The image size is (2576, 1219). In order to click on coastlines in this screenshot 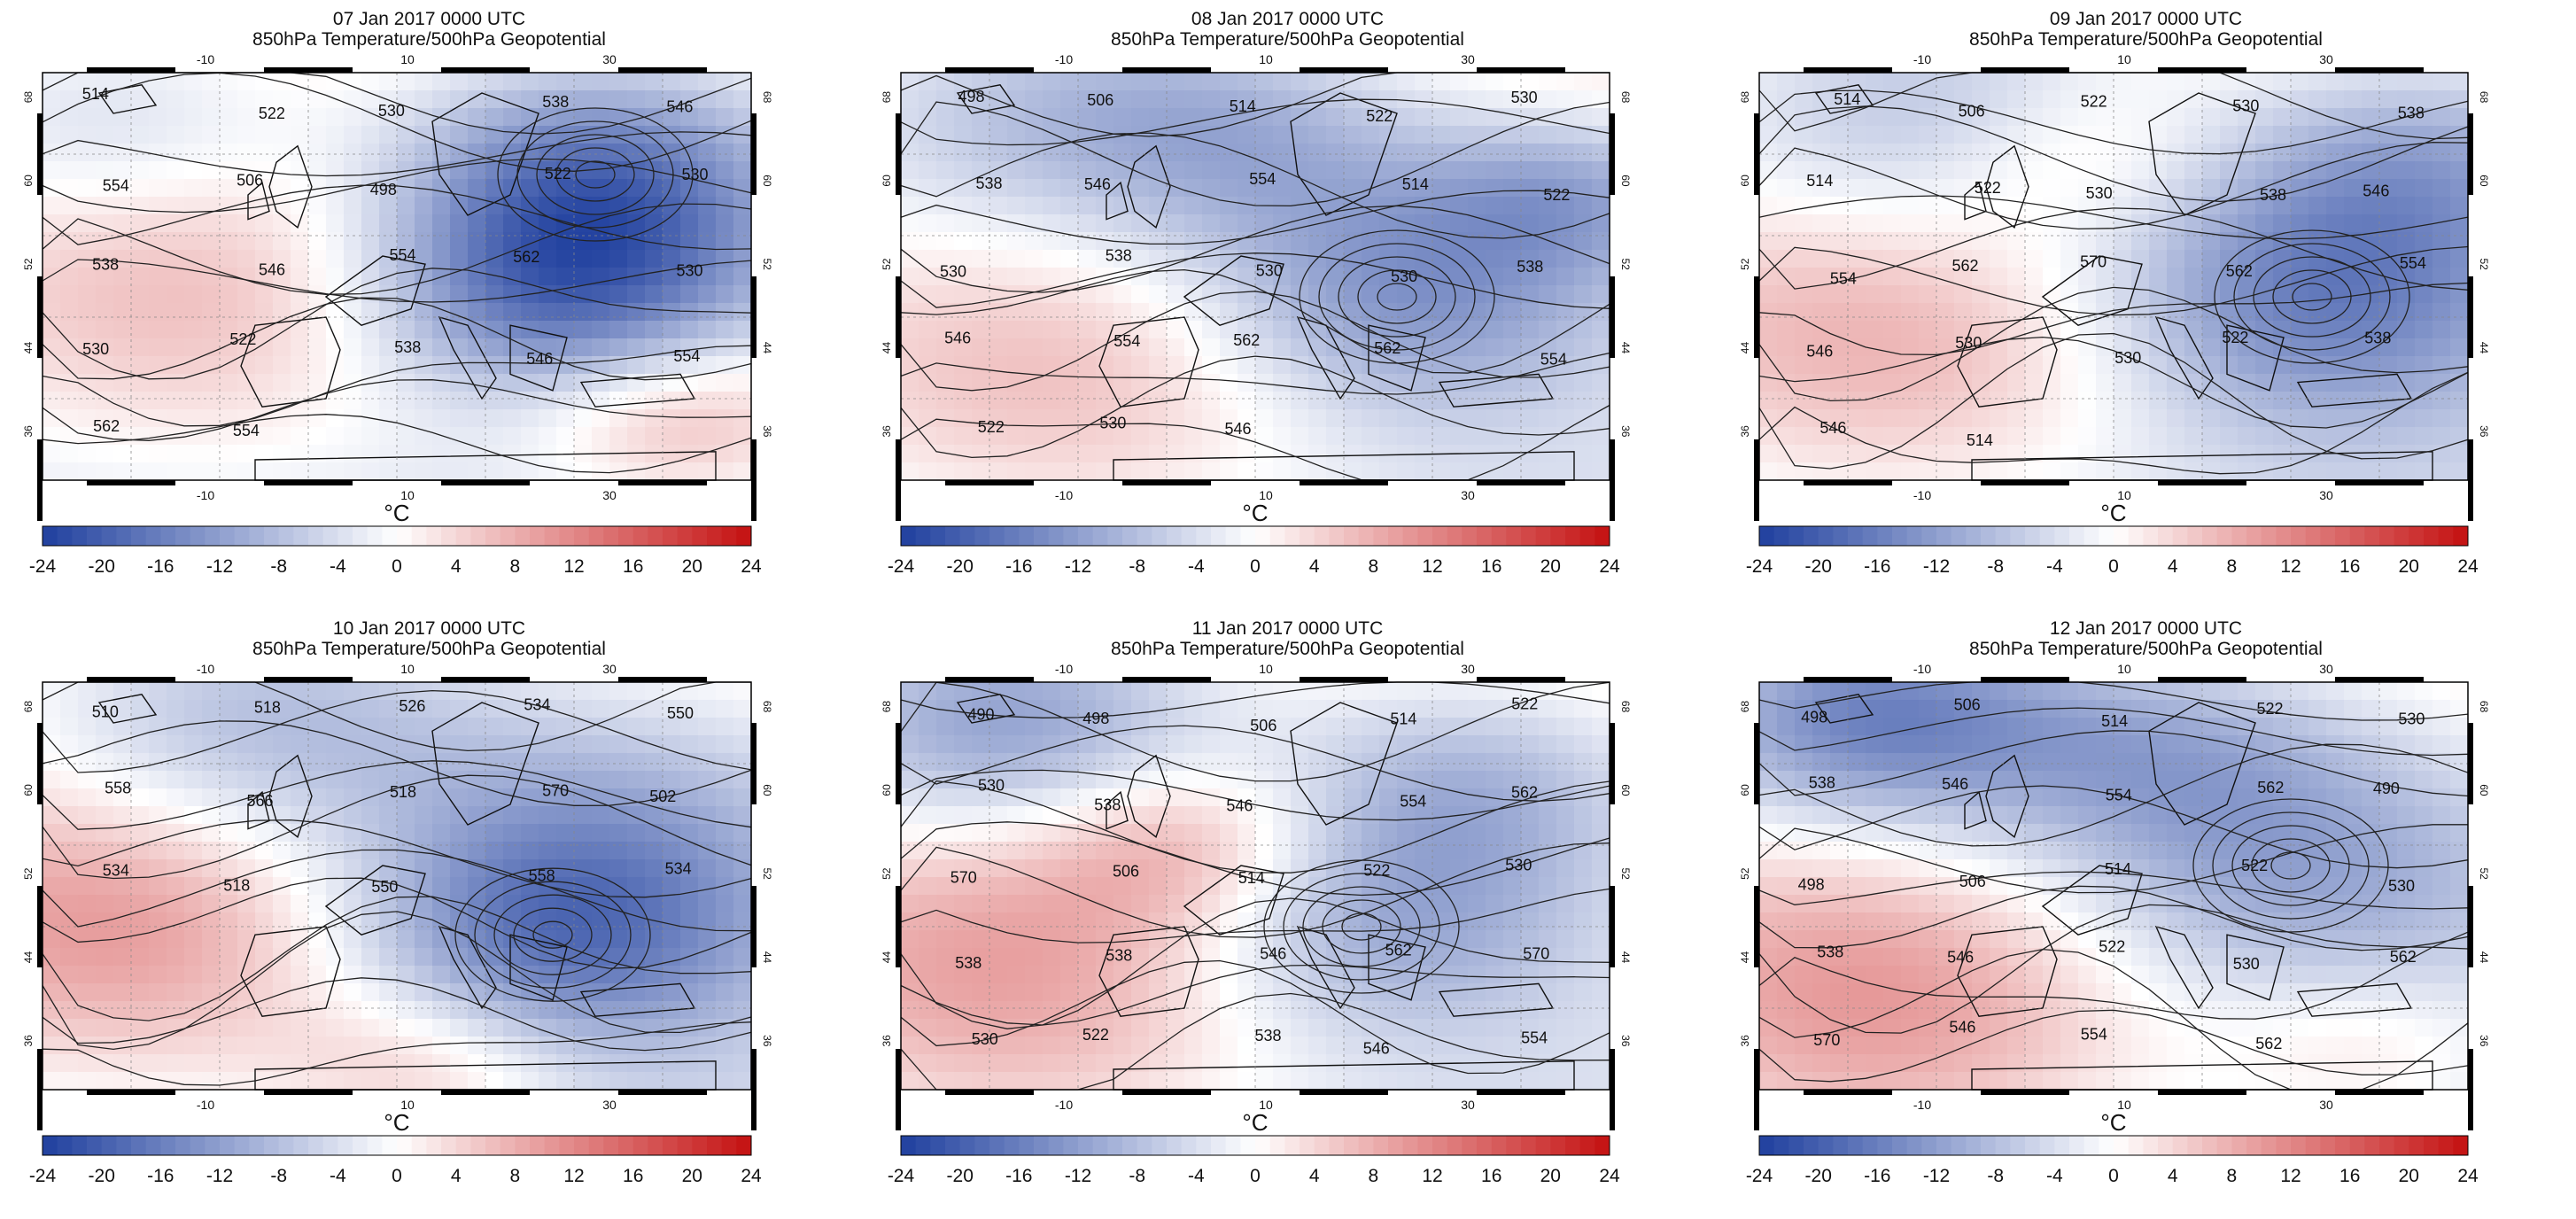, I will do `click(407, 893)`.